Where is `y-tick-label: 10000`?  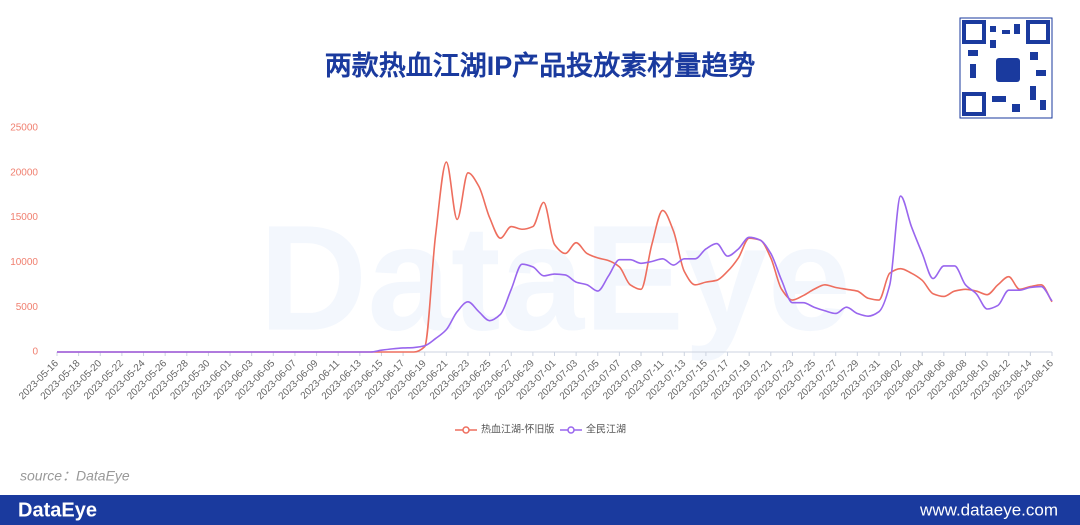
y-tick-label: 10000 is located at coordinates (24, 262).